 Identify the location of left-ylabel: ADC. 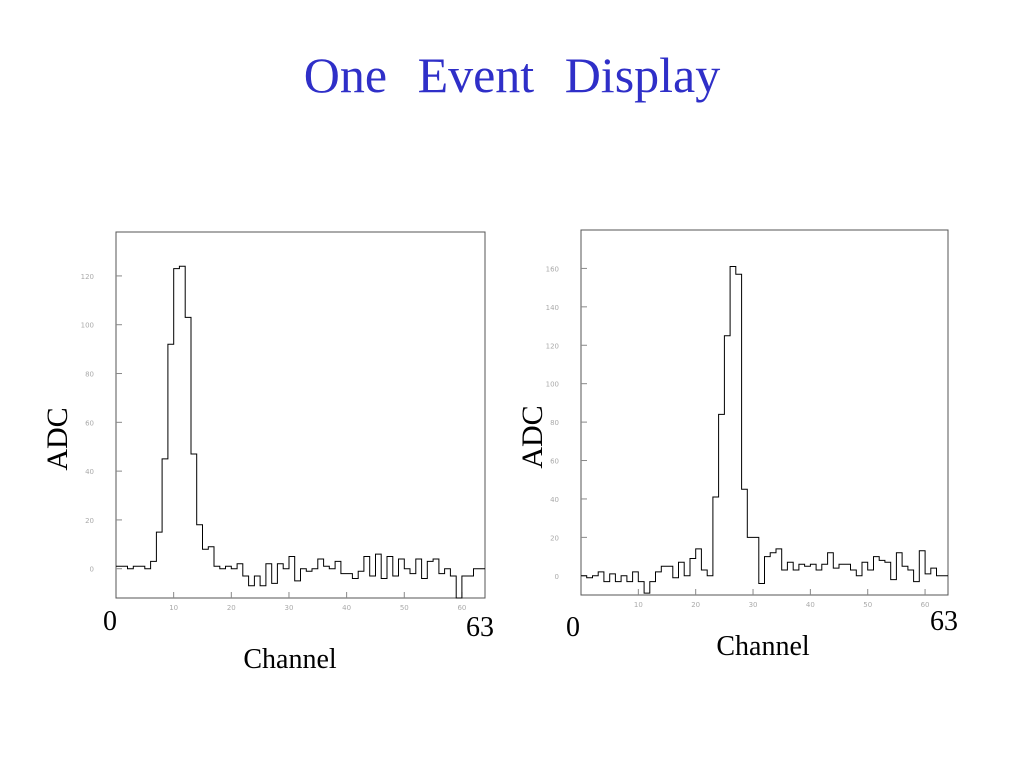
(57, 439).